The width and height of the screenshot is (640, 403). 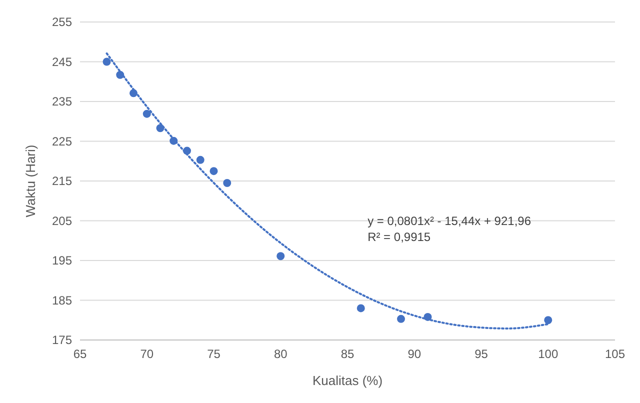 What do you see at coordinates (347, 354) in the screenshot?
I see `x-tick-label: 85` at bounding box center [347, 354].